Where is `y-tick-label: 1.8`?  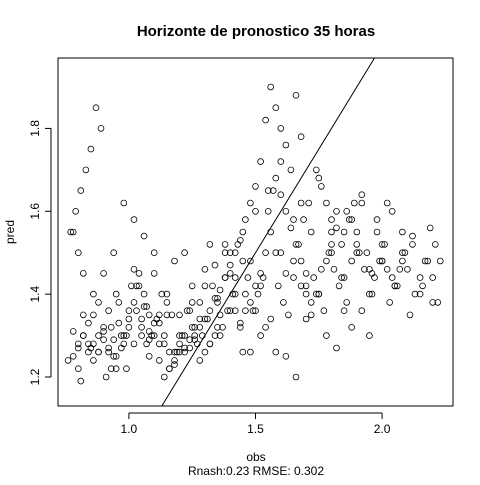 y-tick-label: 1.8 is located at coordinates (35, 128).